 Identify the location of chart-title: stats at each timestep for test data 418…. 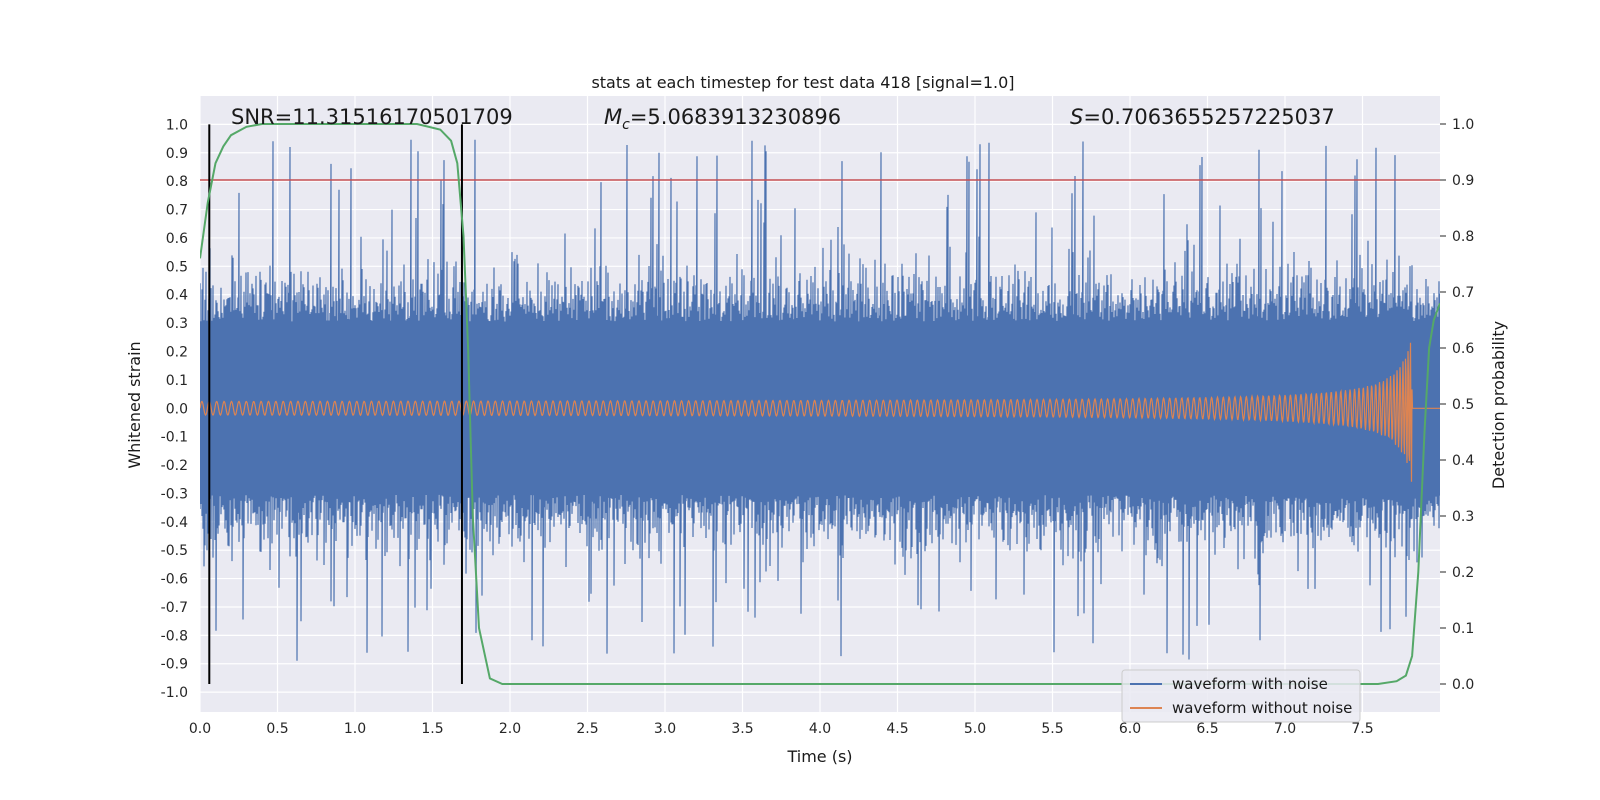
(802, 82).